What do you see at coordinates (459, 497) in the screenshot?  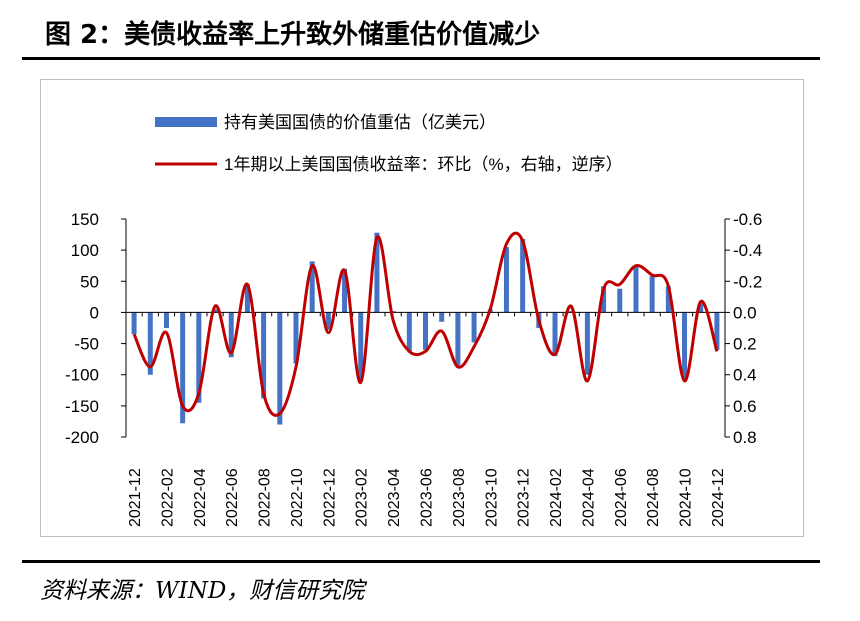 I see `x-tick-label: 2023-08` at bounding box center [459, 497].